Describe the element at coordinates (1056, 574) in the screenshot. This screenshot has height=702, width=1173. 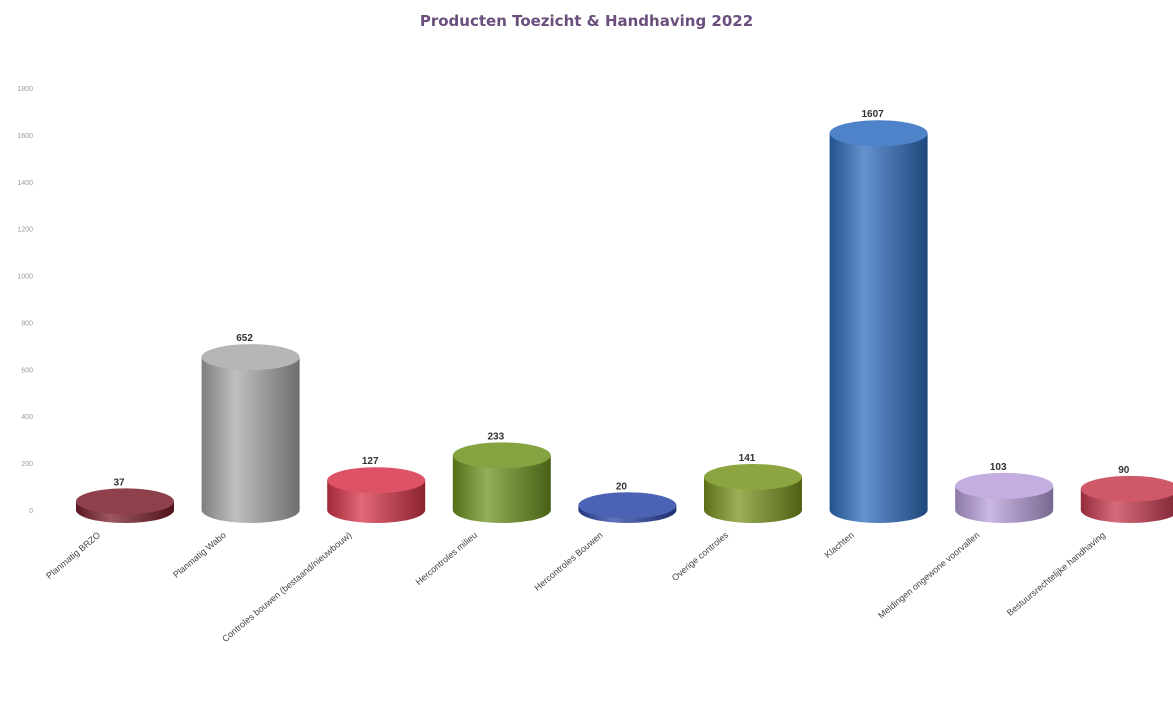
I see `x-tick-label: Bestuursrechtelijke handhaving` at that location.